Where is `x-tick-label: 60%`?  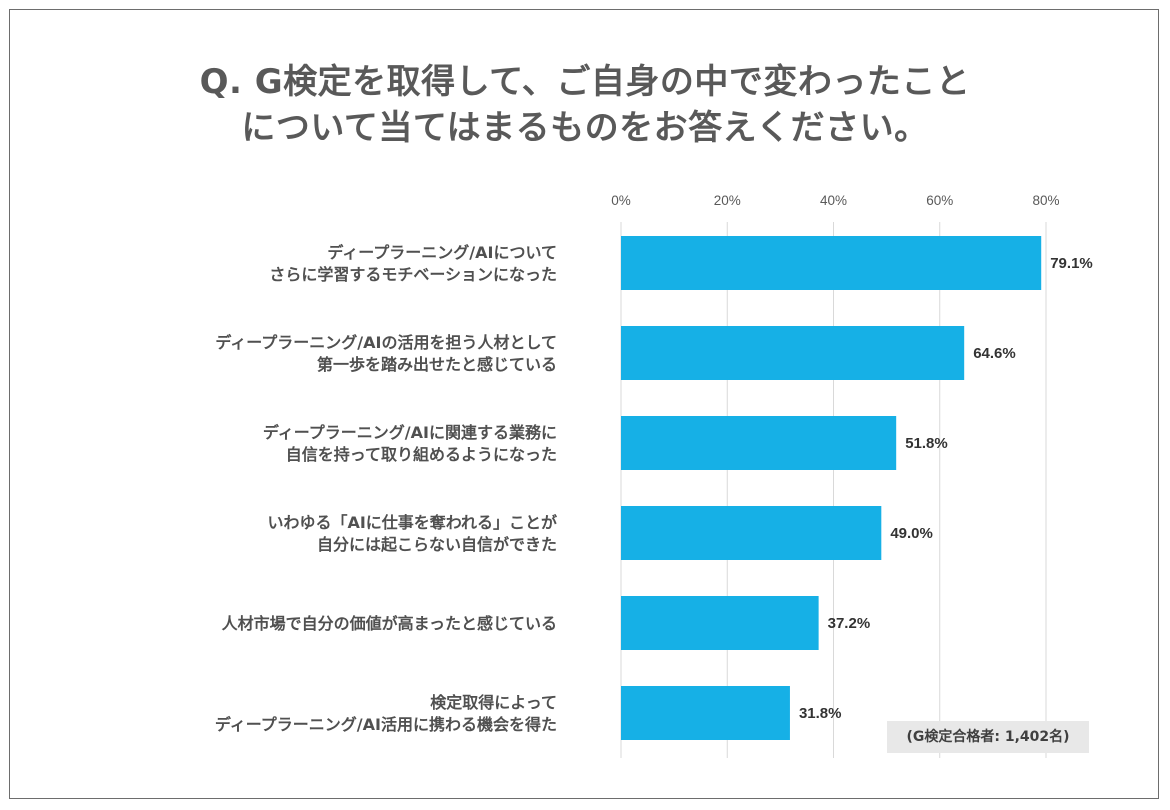 x-tick-label: 60% is located at coordinates (939, 200).